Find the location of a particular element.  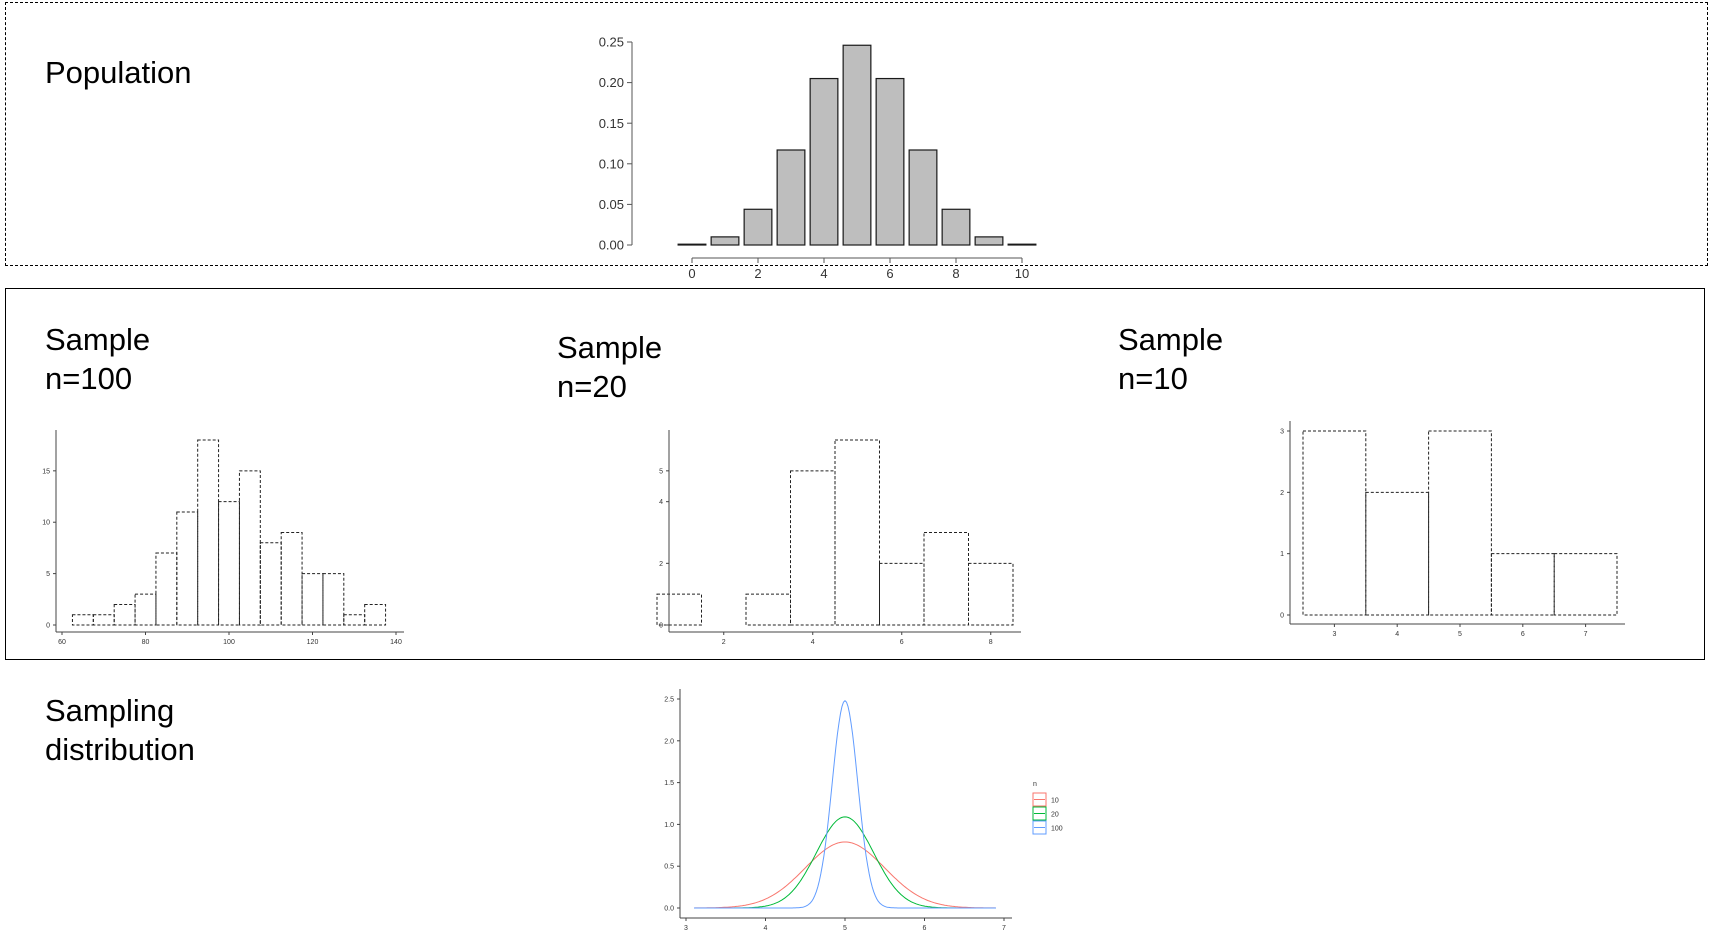

sample-10-label-line2: n=10 is located at coordinates (1153, 378).